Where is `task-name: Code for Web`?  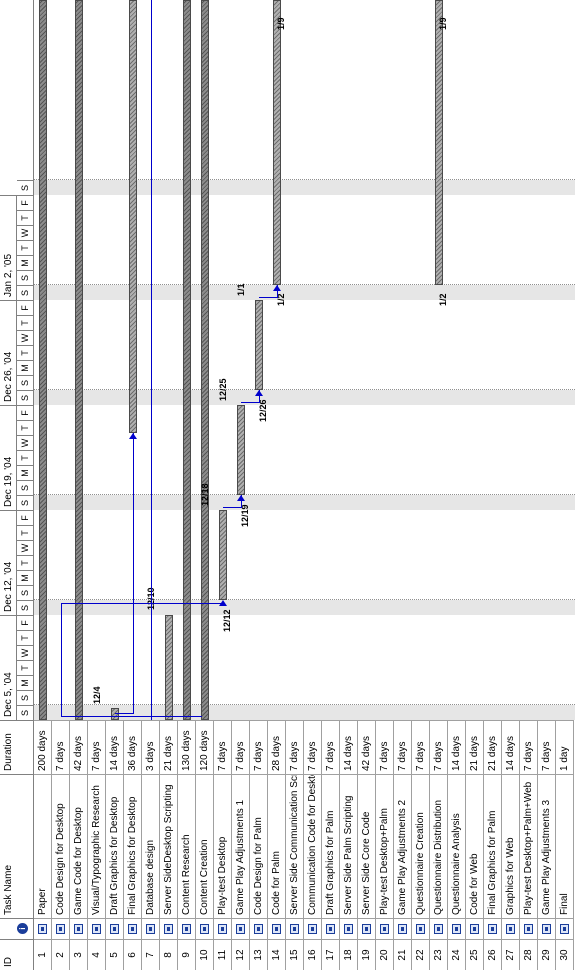 task-name: Code for Web is located at coordinates (475, 846).